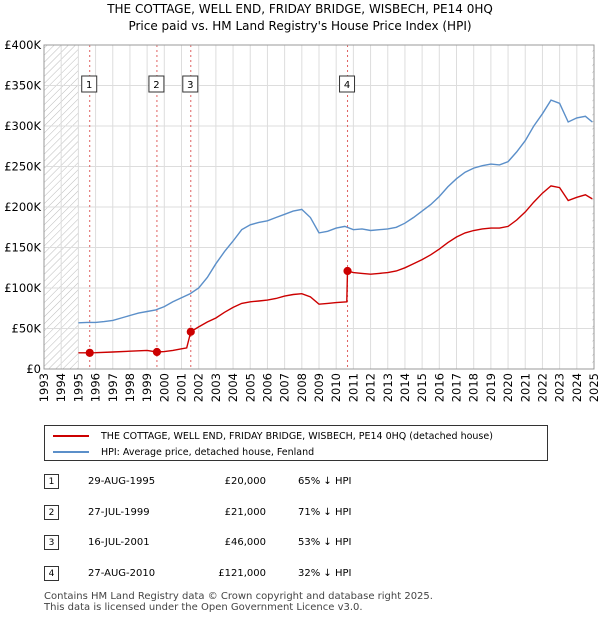 The height and width of the screenshot is (620, 600). Describe the element at coordinates (304, 487) in the screenshot. I see `sale-row: 1 29-AUG-1995 £20,000 65% ↓ HPI` at that location.